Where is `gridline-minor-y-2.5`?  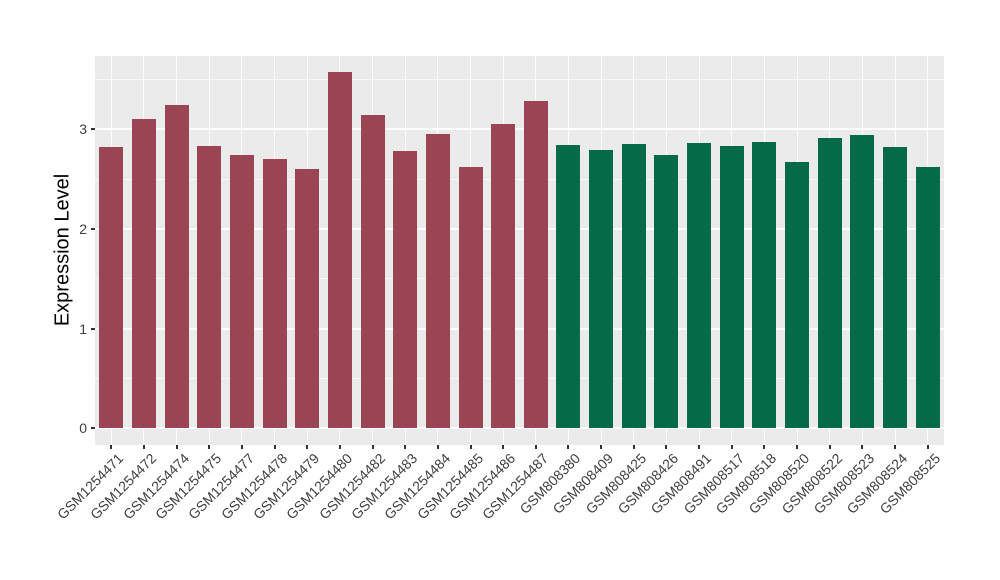 gridline-minor-y-2.5 is located at coordinates (519, 179).